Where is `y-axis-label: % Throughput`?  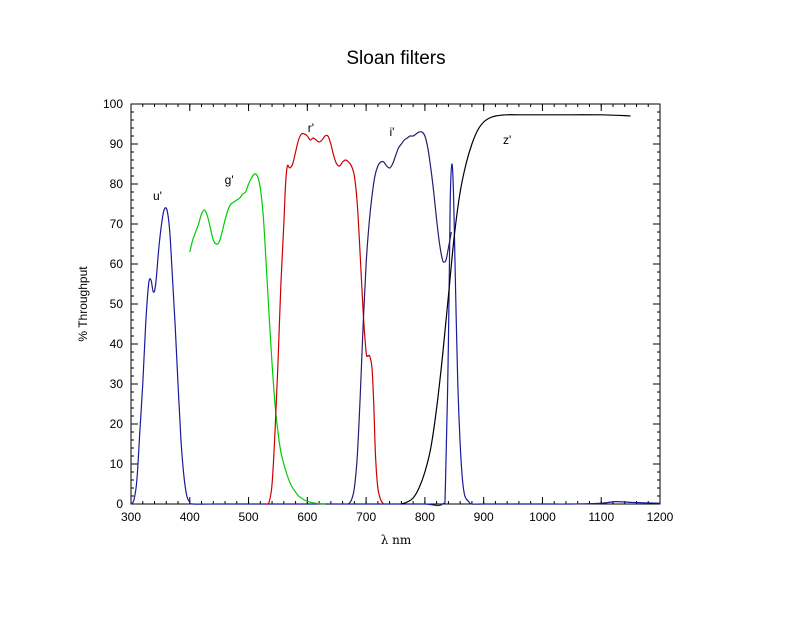
y-axis-label: % Throughput is located at coordinates (83, 304).